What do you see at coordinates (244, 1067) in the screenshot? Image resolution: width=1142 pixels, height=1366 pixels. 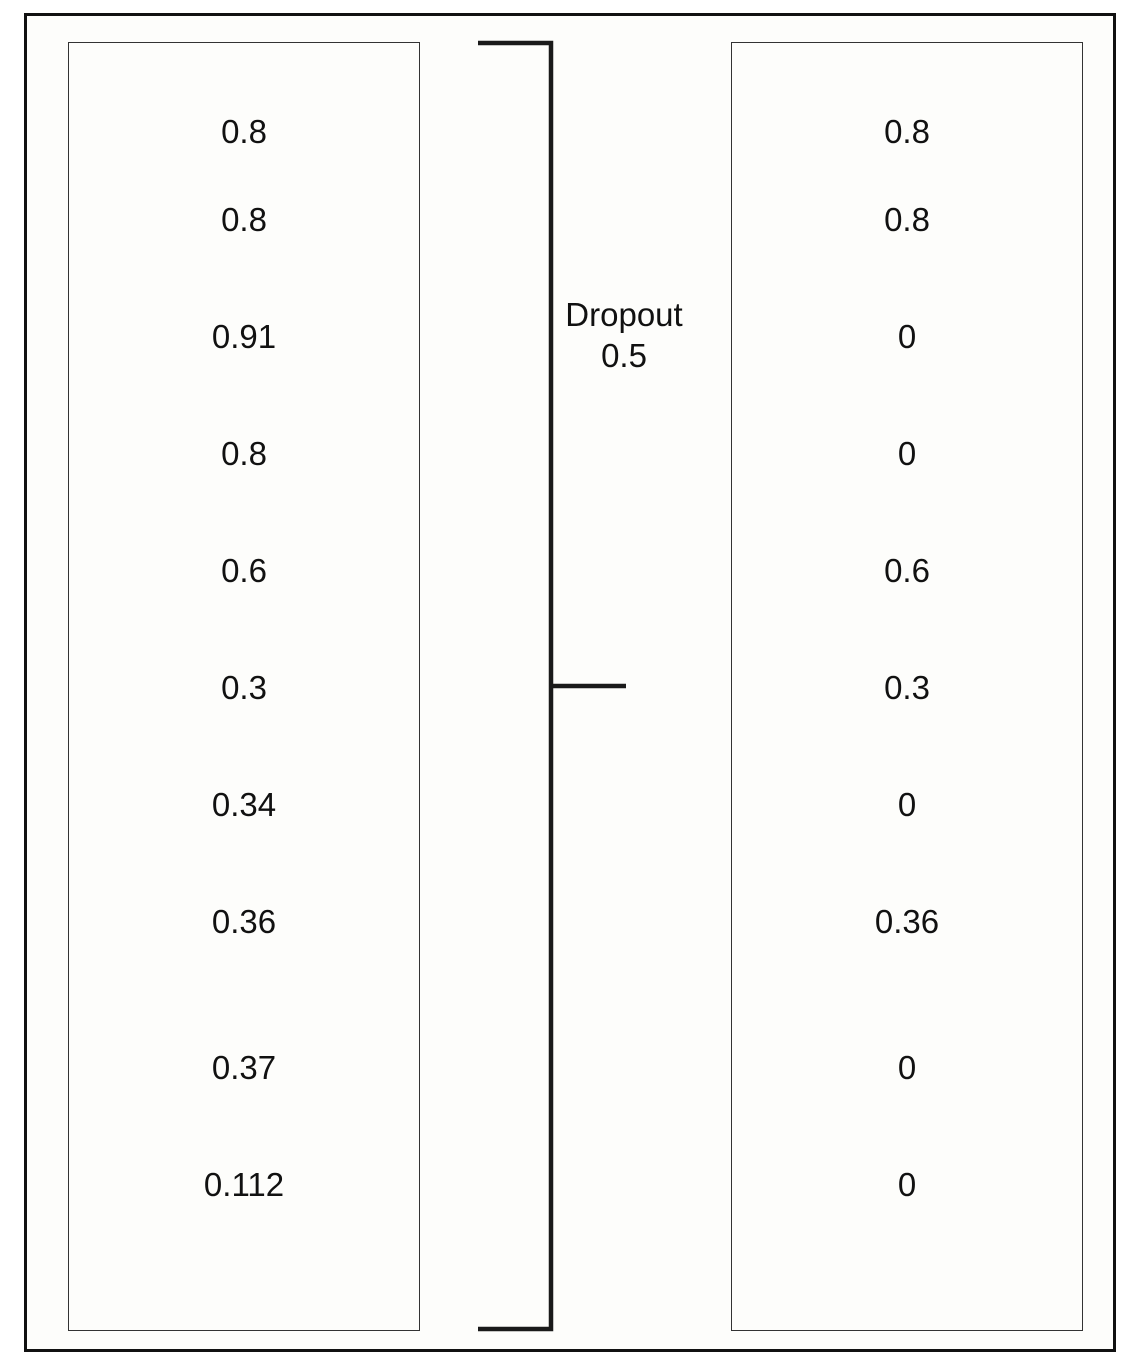 I see `input-value: 0.37` at bounding box center [244, 1067].